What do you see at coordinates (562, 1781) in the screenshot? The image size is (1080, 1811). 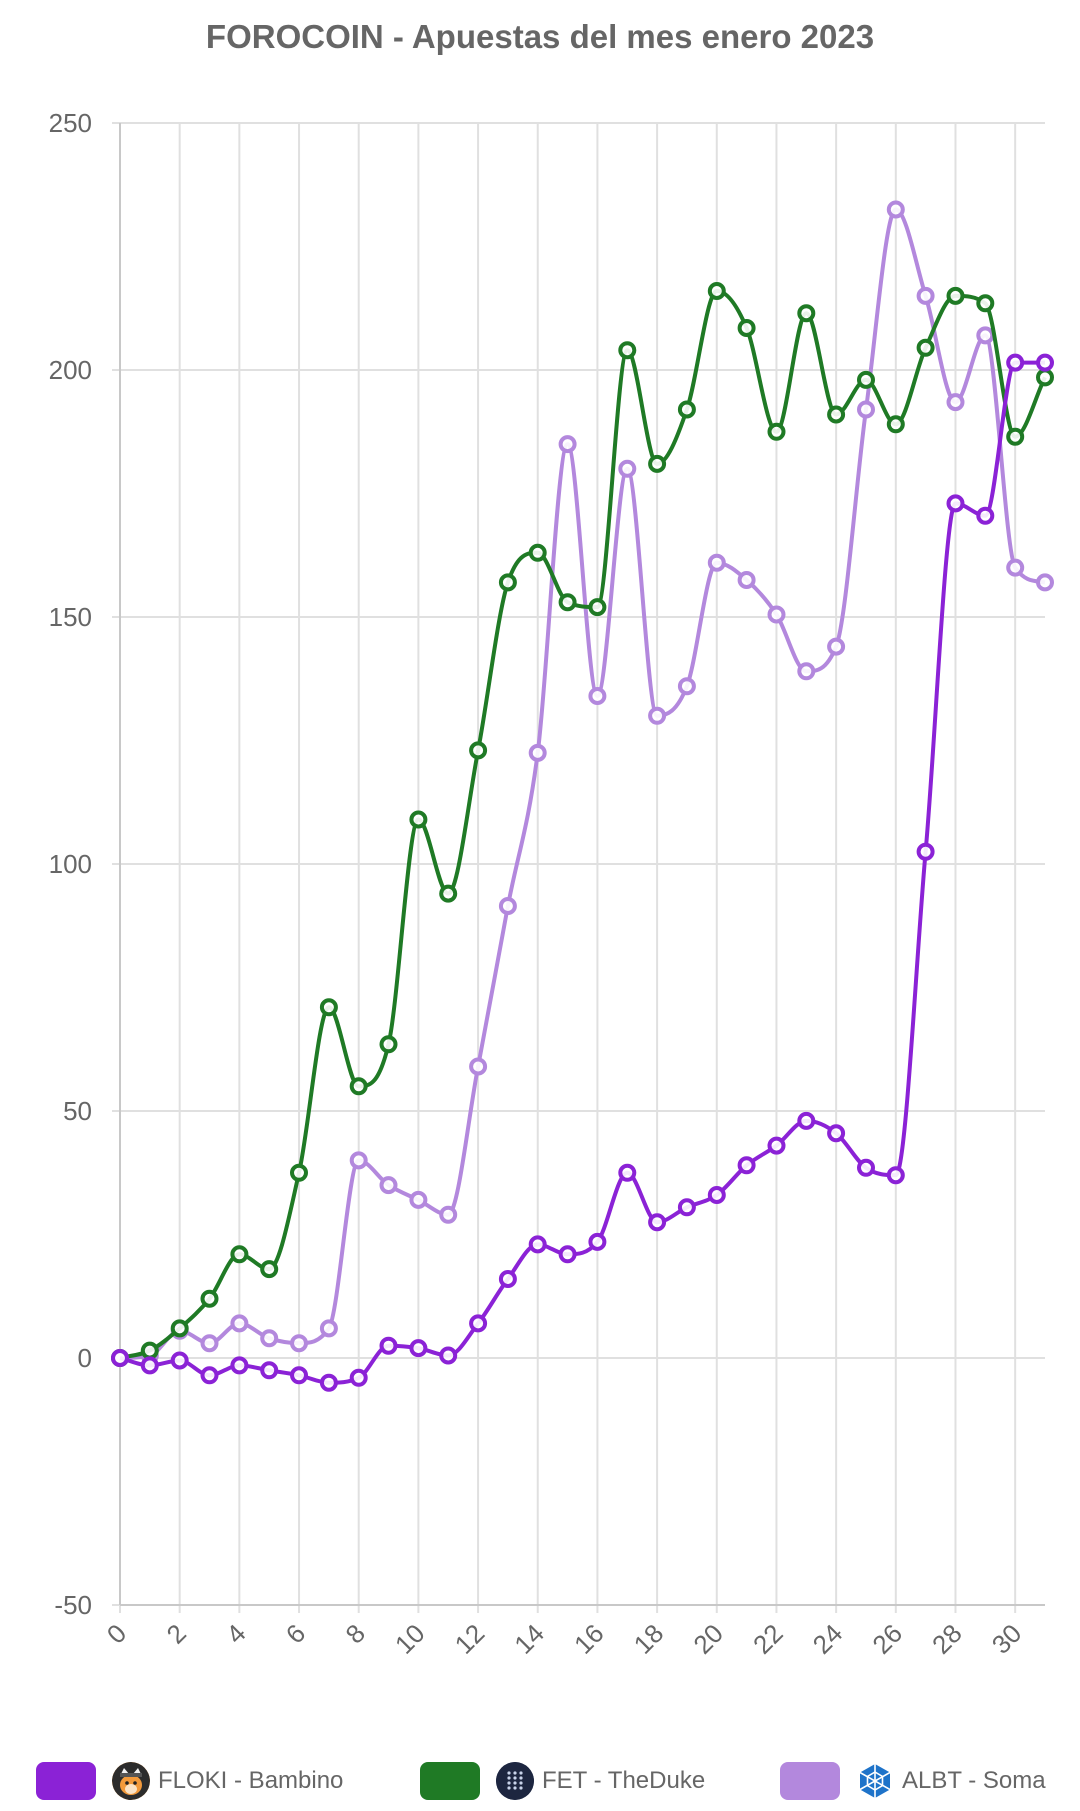 I see `legend-item-fet: FET - TheDuke` at bounding box center [562, 1781].